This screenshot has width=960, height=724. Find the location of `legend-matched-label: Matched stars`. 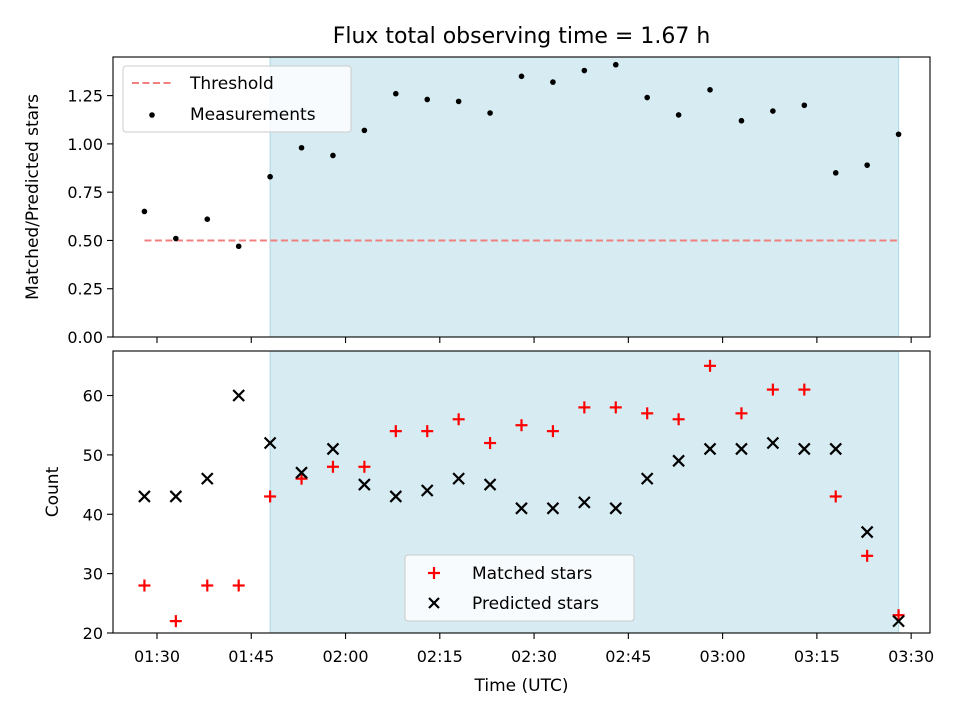

legend-matched-label: Matched stars is located at coordinates (532, 574).